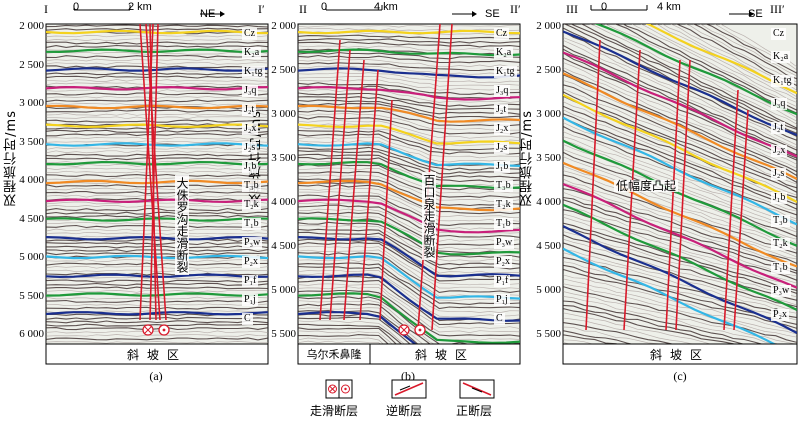  I want to click on horizon-label: P₁f, so click(250, 281).